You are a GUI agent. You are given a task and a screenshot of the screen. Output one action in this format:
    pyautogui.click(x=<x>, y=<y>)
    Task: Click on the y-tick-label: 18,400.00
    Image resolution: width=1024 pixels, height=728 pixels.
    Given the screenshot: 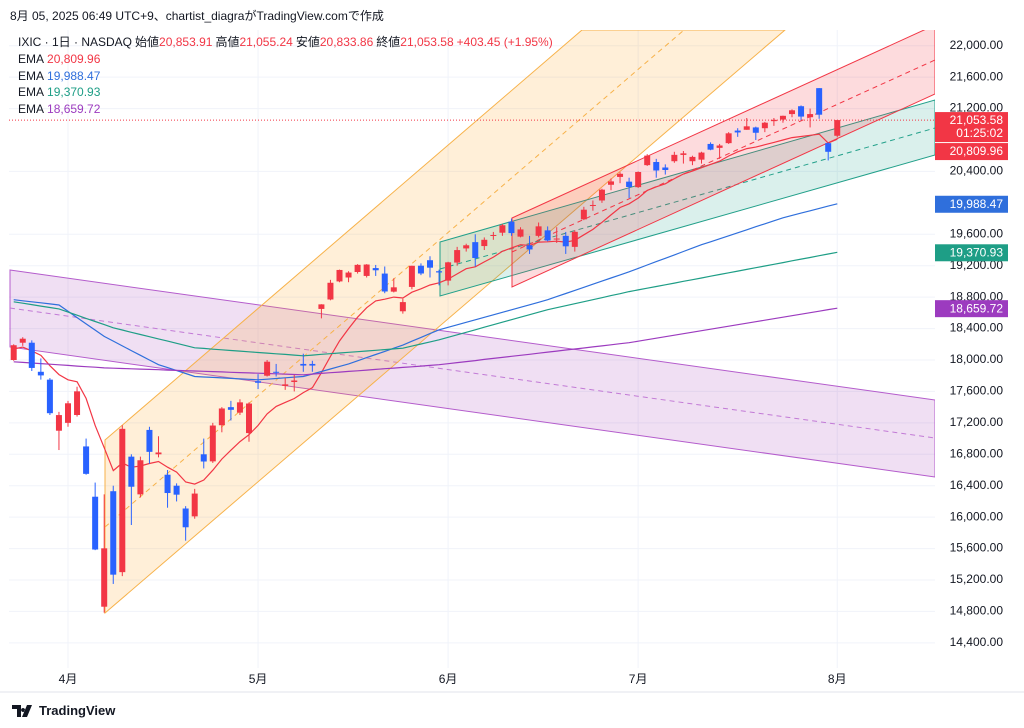 What is the action you would take?
    pyautogui.click(x=977, y=328)
    